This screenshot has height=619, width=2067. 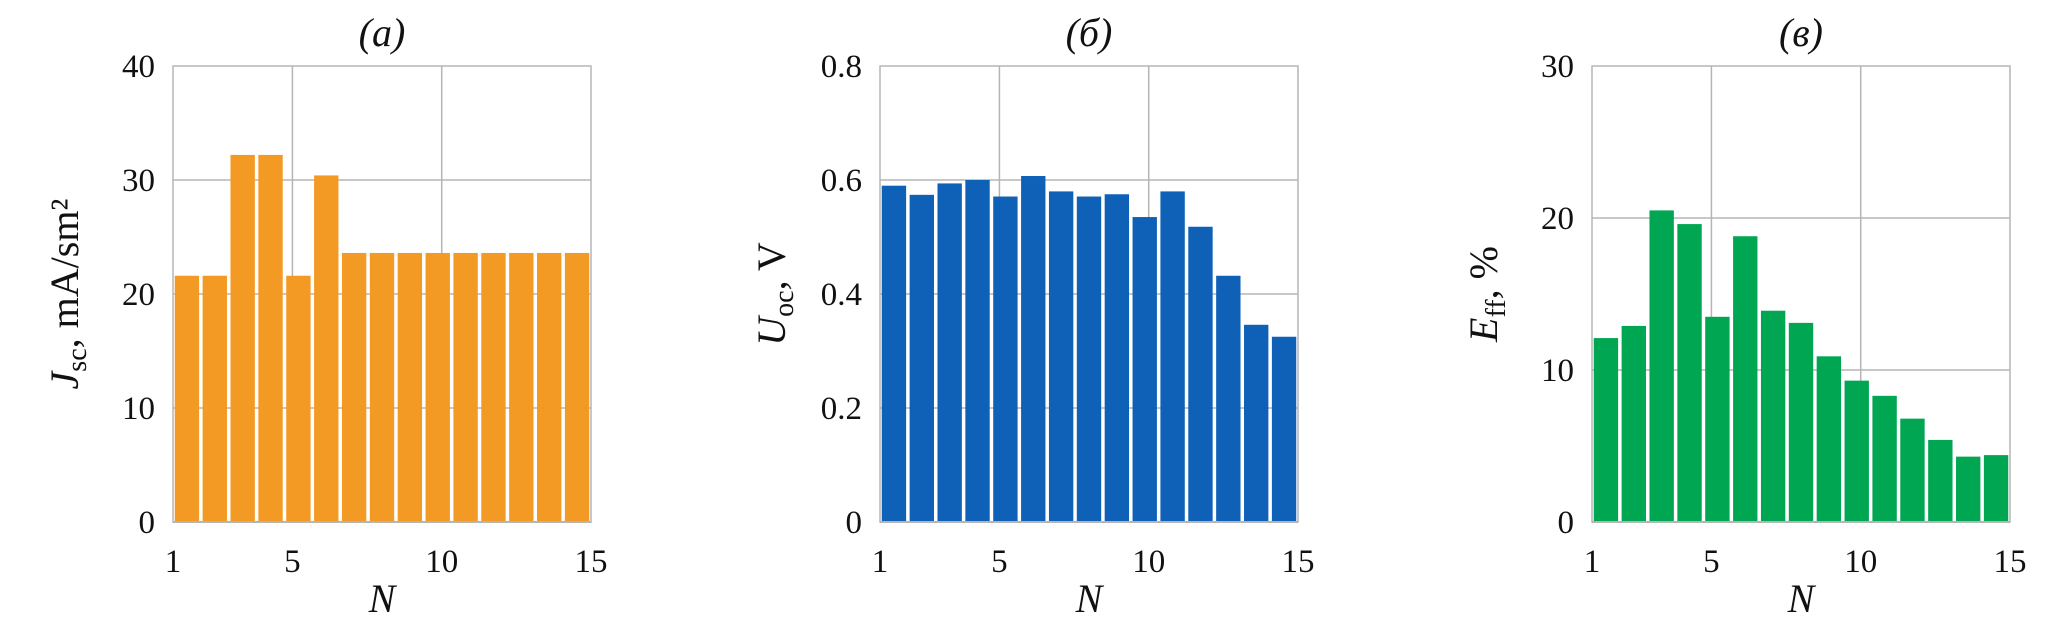 I want to click on panel-title: (a), so click(x=382, y=32).